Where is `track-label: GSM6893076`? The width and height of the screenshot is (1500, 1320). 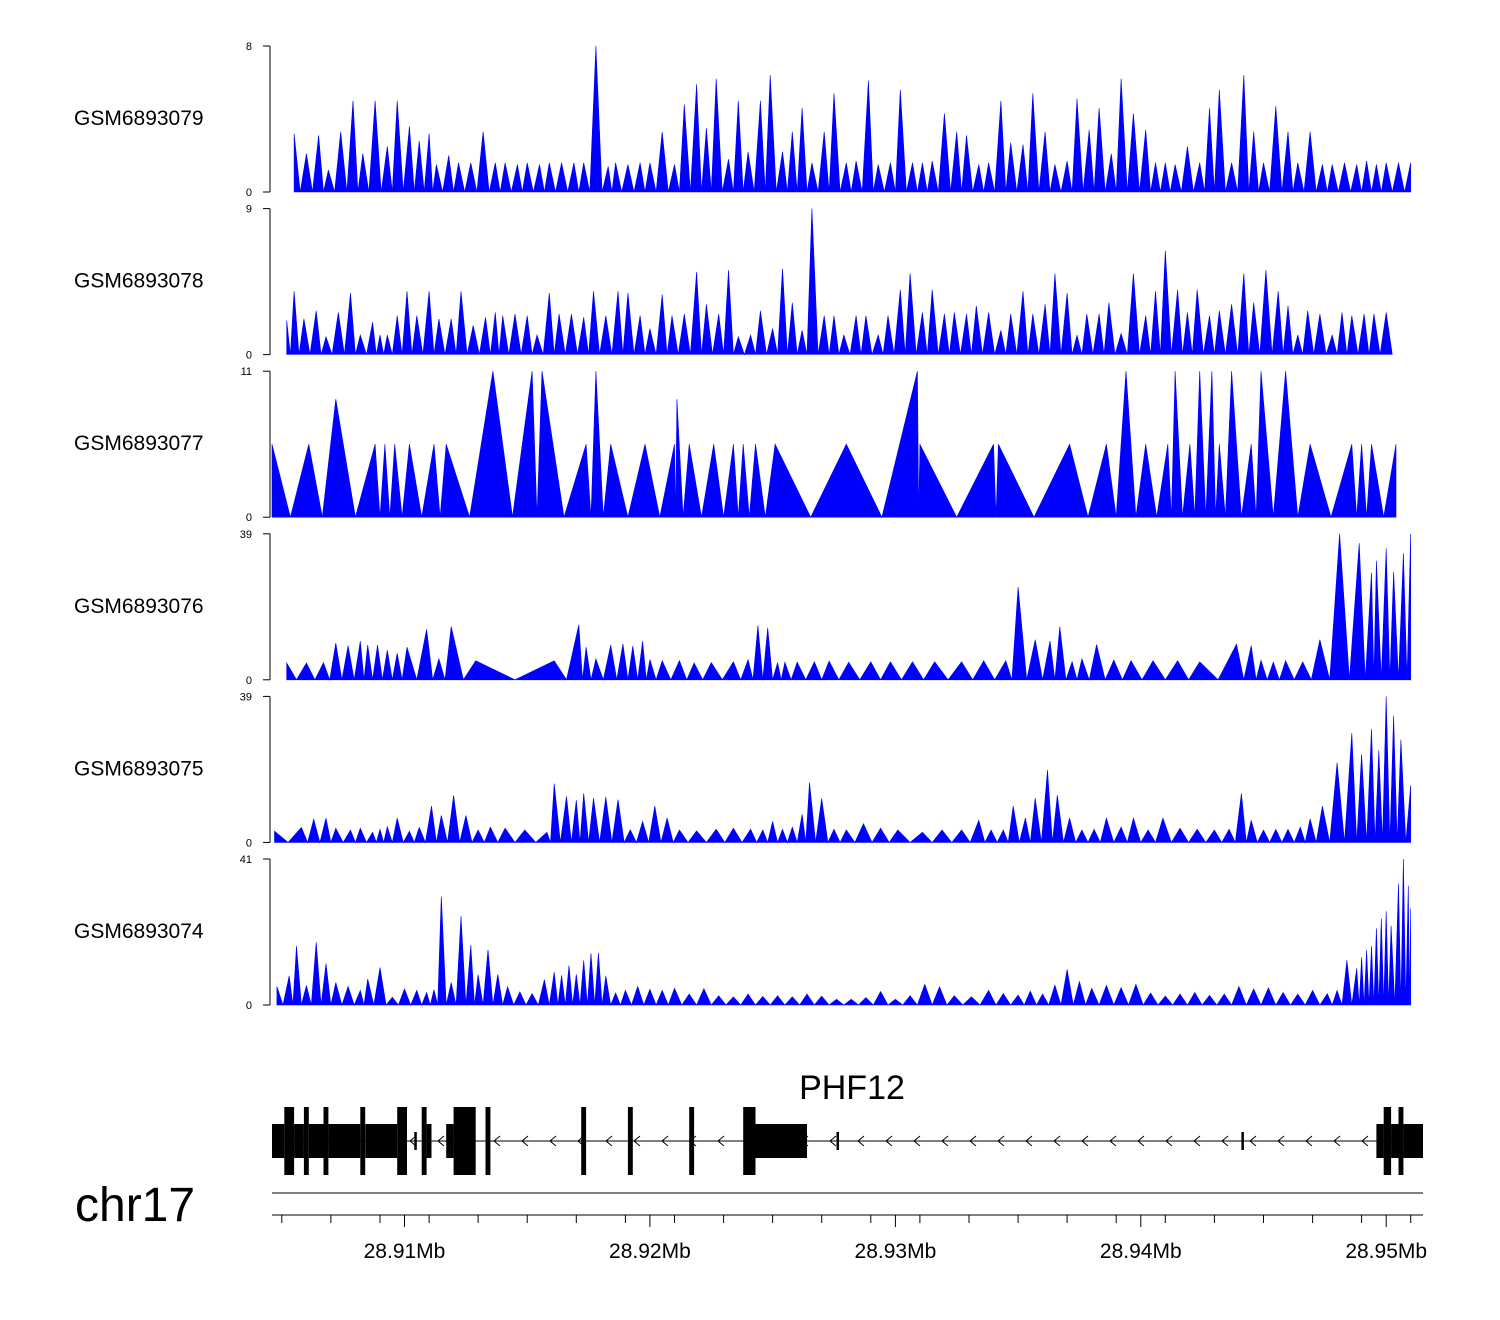
track-label: GSM6893076 is located at coordinates (139, 606).